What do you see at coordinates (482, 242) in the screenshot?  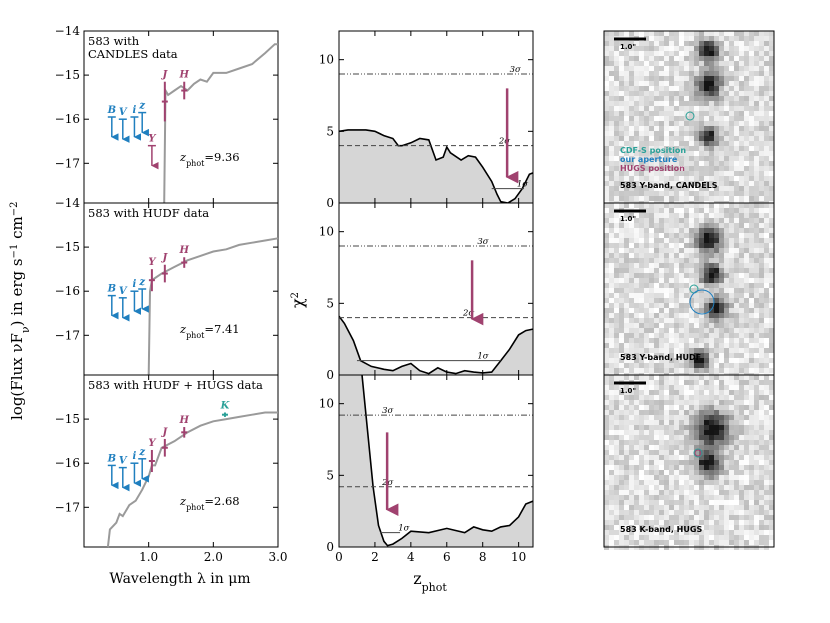 I see `sigma-label: 3σ` at bounding box center [482, 242].